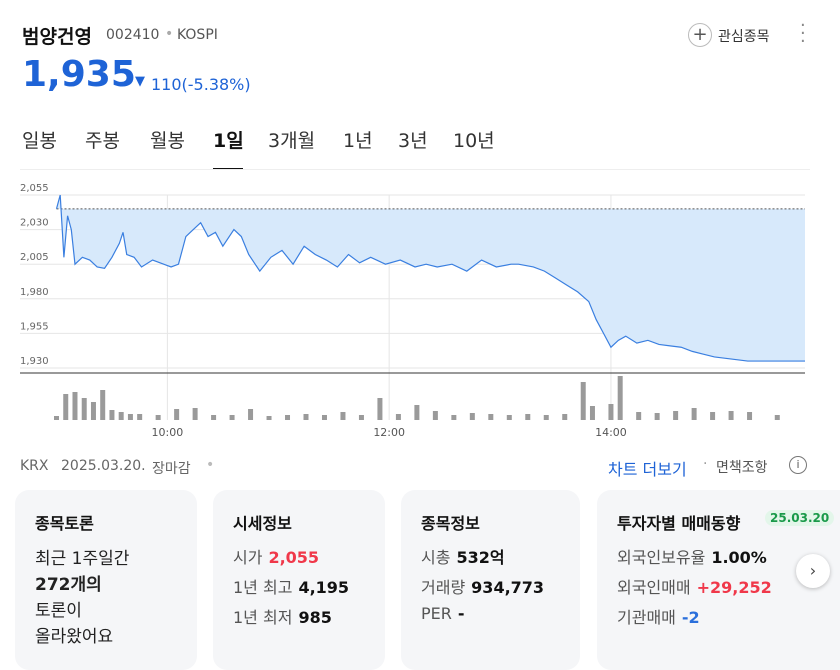 The height and width of the screenshot is (670, 840). What do you see at coordinates (171, 469) in the screenshot?
I see `market-status: 장마감` at bounding box center [171, 469].